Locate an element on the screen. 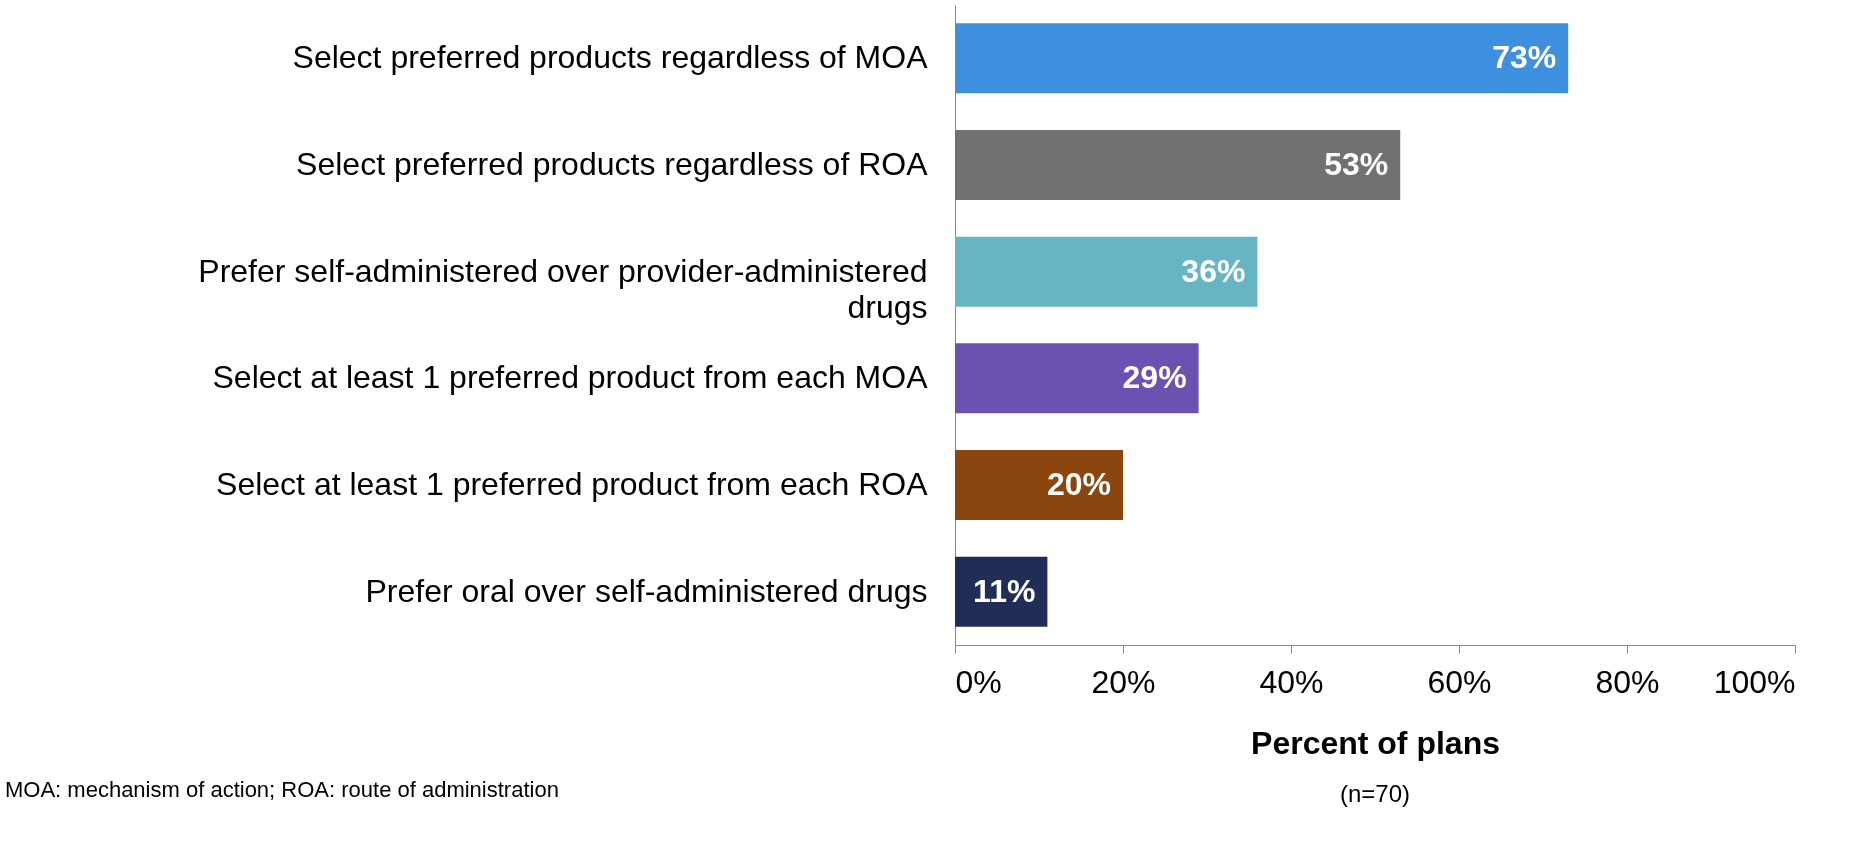  x-tick-label: 80% is located at coordinates (1627, 681).